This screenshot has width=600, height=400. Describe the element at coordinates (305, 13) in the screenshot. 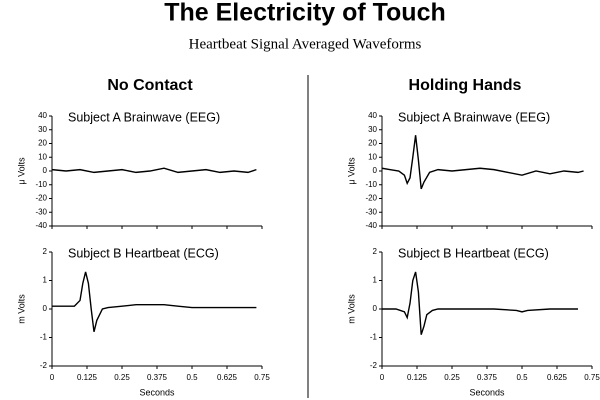

I see `figure-title: The Electricity of Touch` at that location.